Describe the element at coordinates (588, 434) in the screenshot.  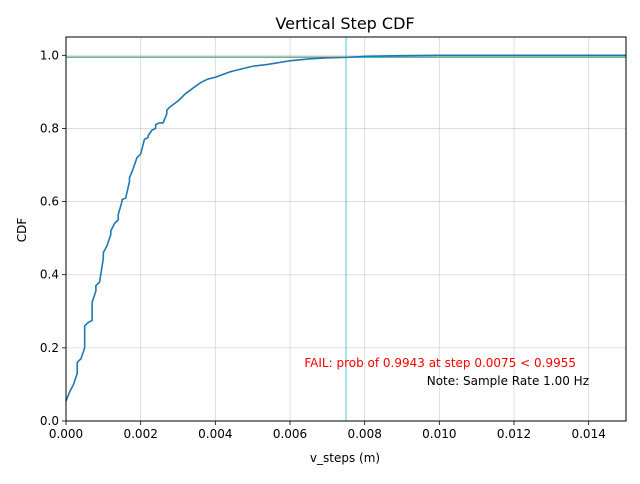
I see `x-tick-label: 0.014` at that location.